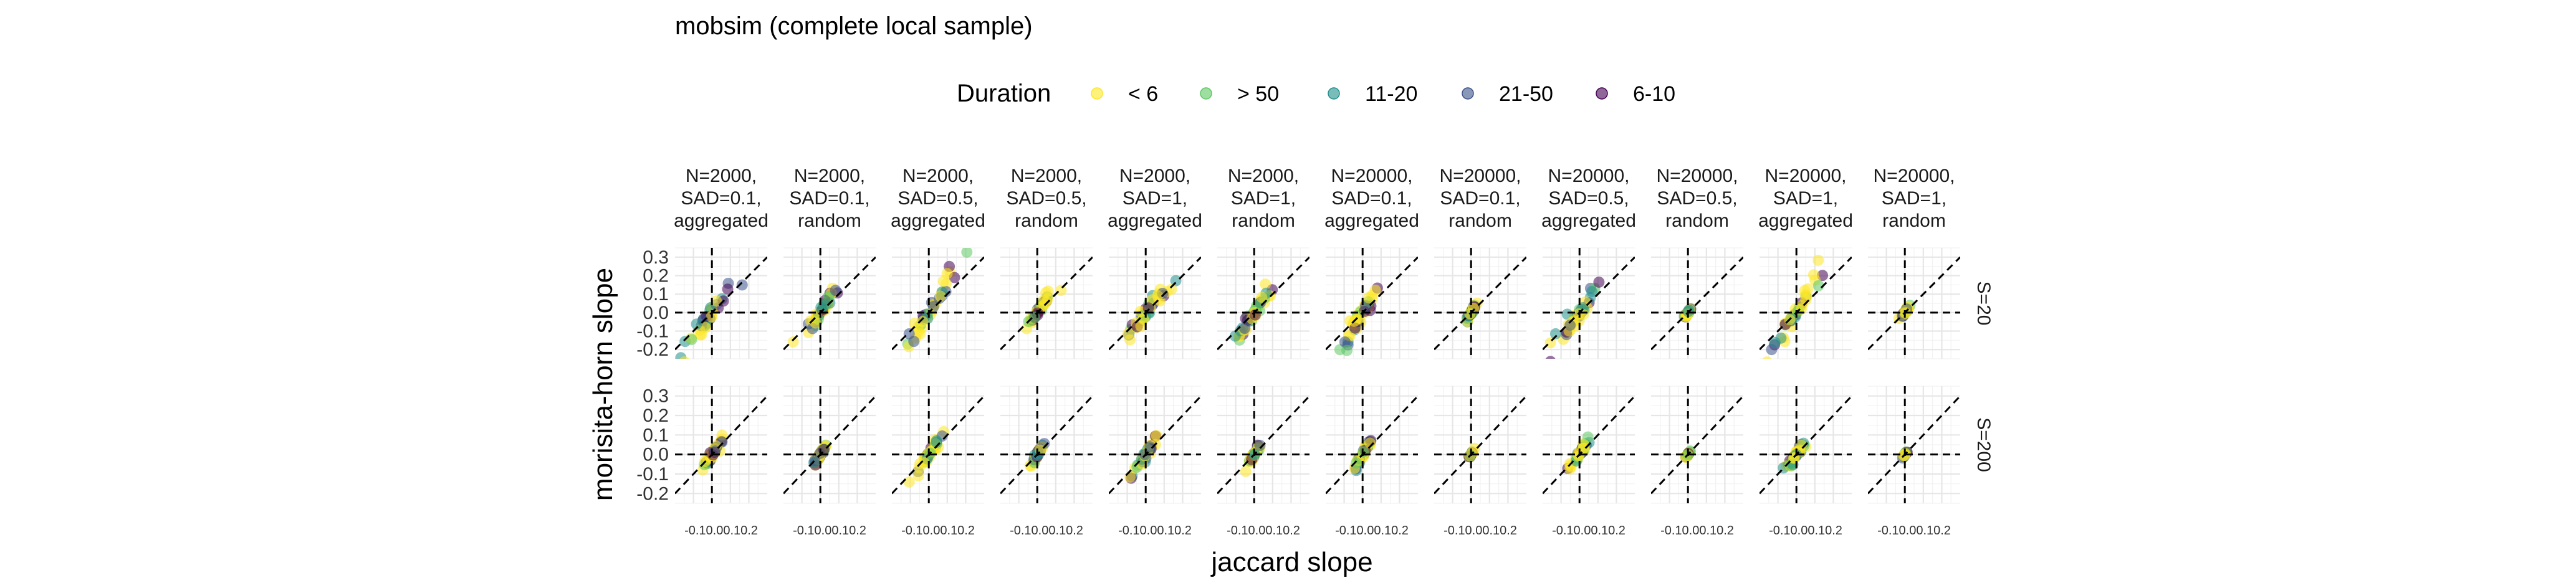 This screenshot has width=2576, height=588. What do you see at coordinates (1143, 94) in the screenshot?
I see `legend-label: < 6` at bounding box center [1143, 94].